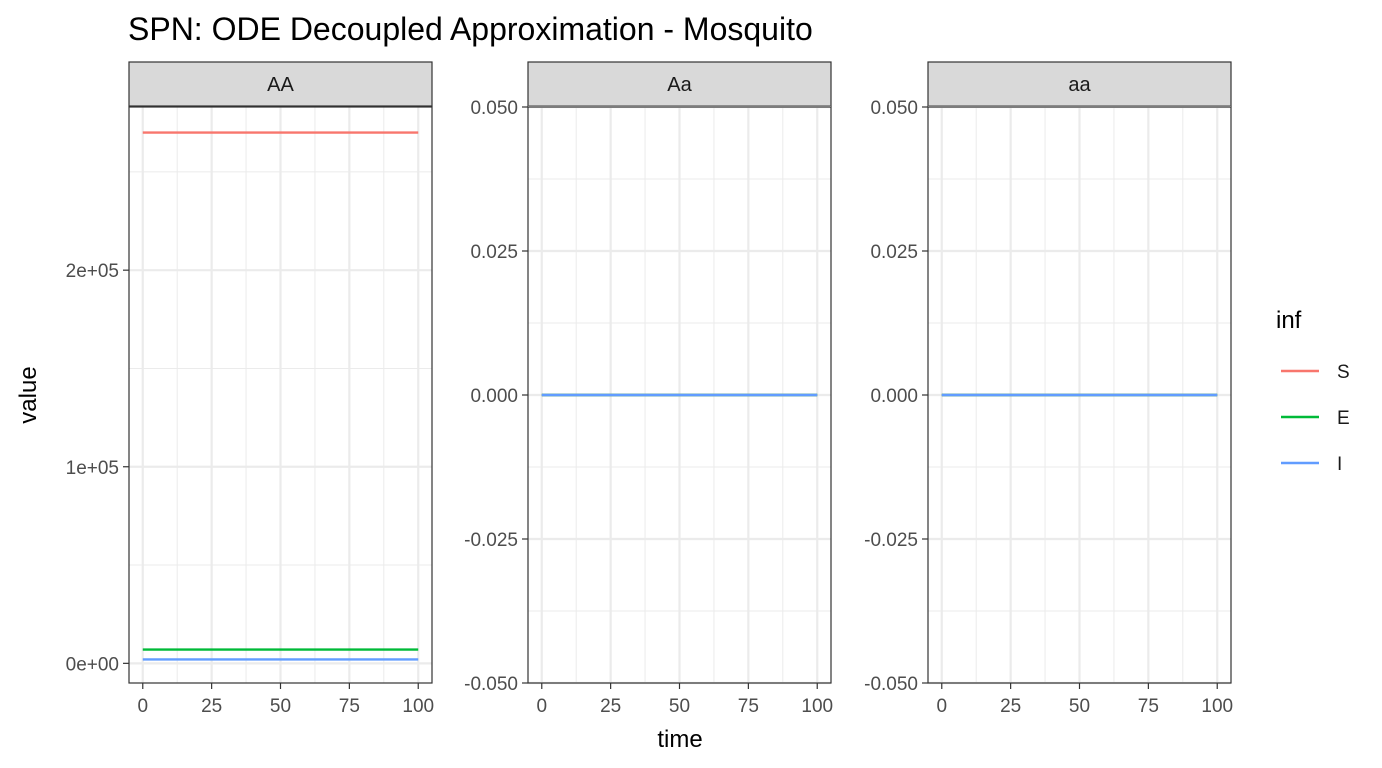 This screenshot has height=768, width=1382. I want to click on y-tick-label: 0e+00, so click(92, 664).